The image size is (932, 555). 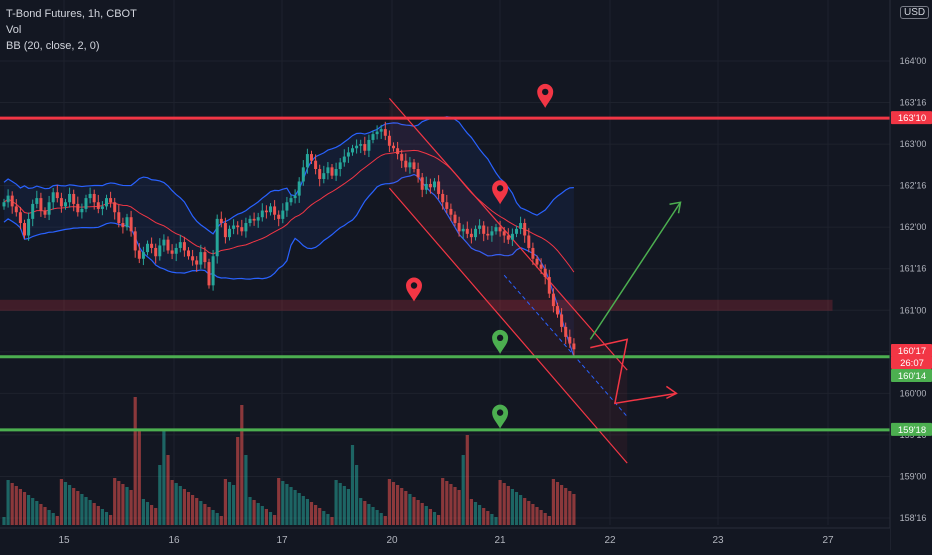 What do you see at coordinates (912, 118) in the screenshot?
I see `price-label-resistance: 163'10` at bounding box center [912, 118].